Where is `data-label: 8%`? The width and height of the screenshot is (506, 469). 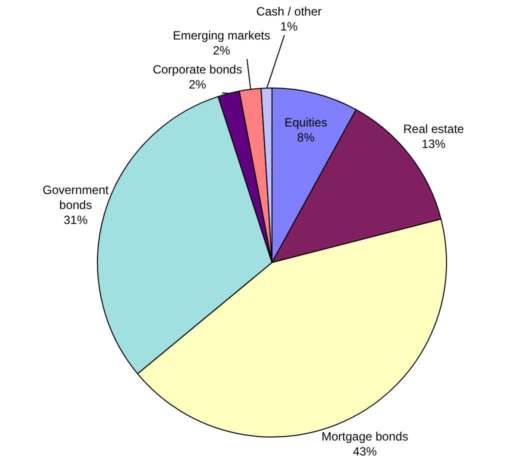
data-label: 8% is located at coordinates (306, 137).